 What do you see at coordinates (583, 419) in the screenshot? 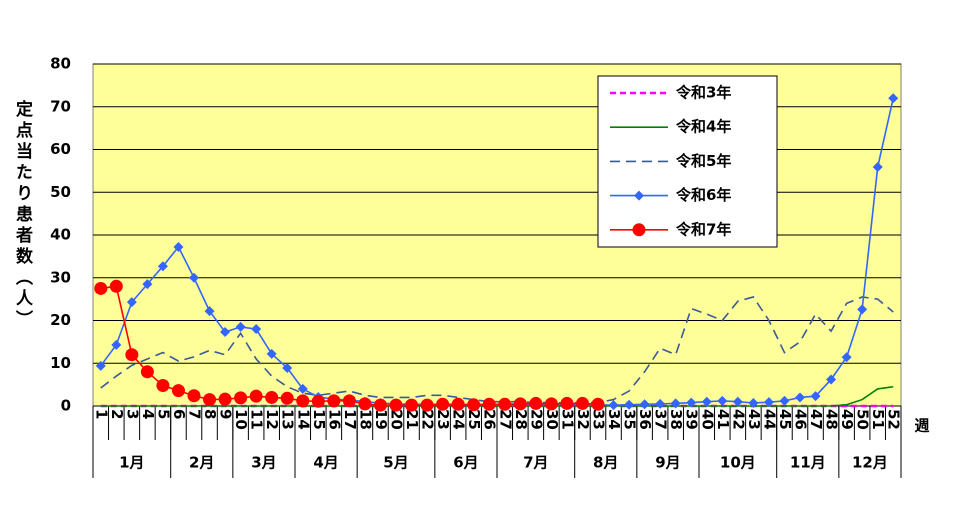
I see `x-tick-label: 32` at bounding box center [583, 419].